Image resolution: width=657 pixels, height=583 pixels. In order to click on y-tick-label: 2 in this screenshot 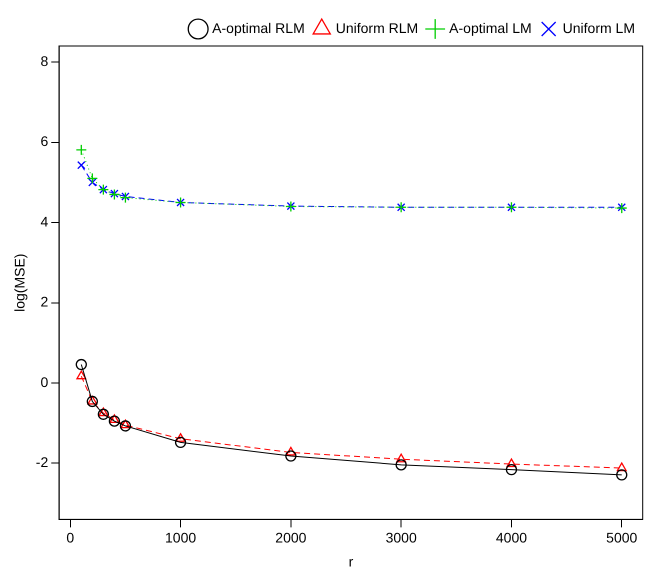, I will do `click(44, 302)`.